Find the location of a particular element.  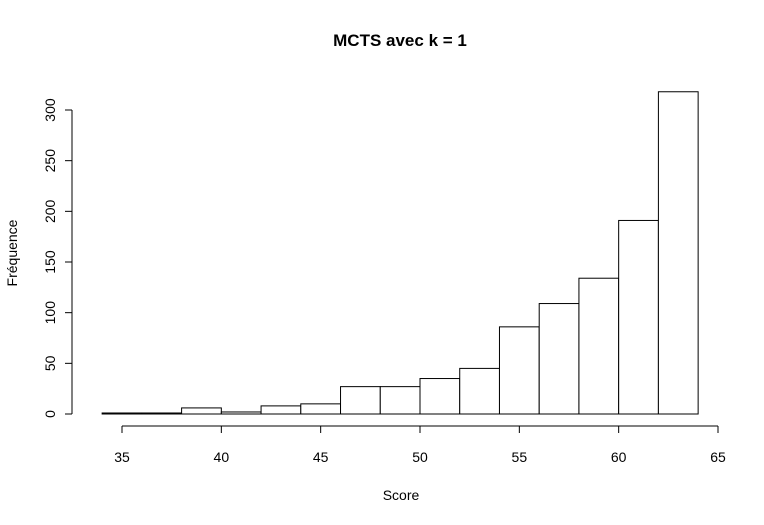

x-tick-label: 40 is located at coordinates (222, 457).